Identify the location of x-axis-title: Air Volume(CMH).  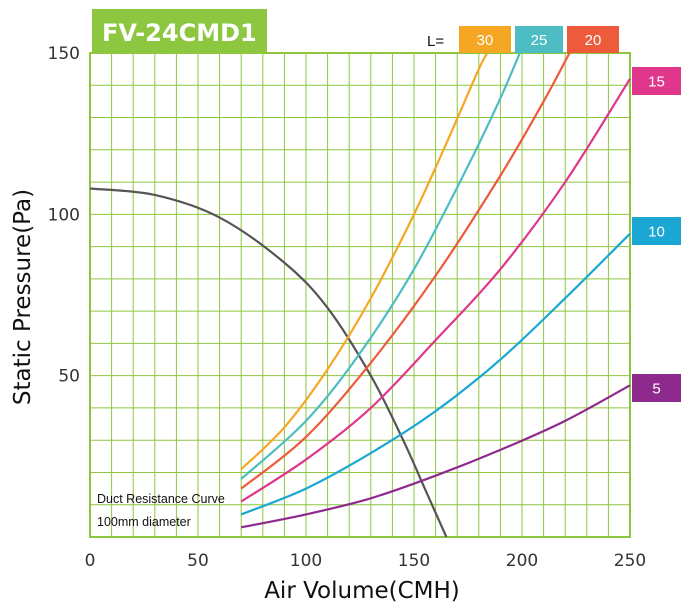
(362, 591).